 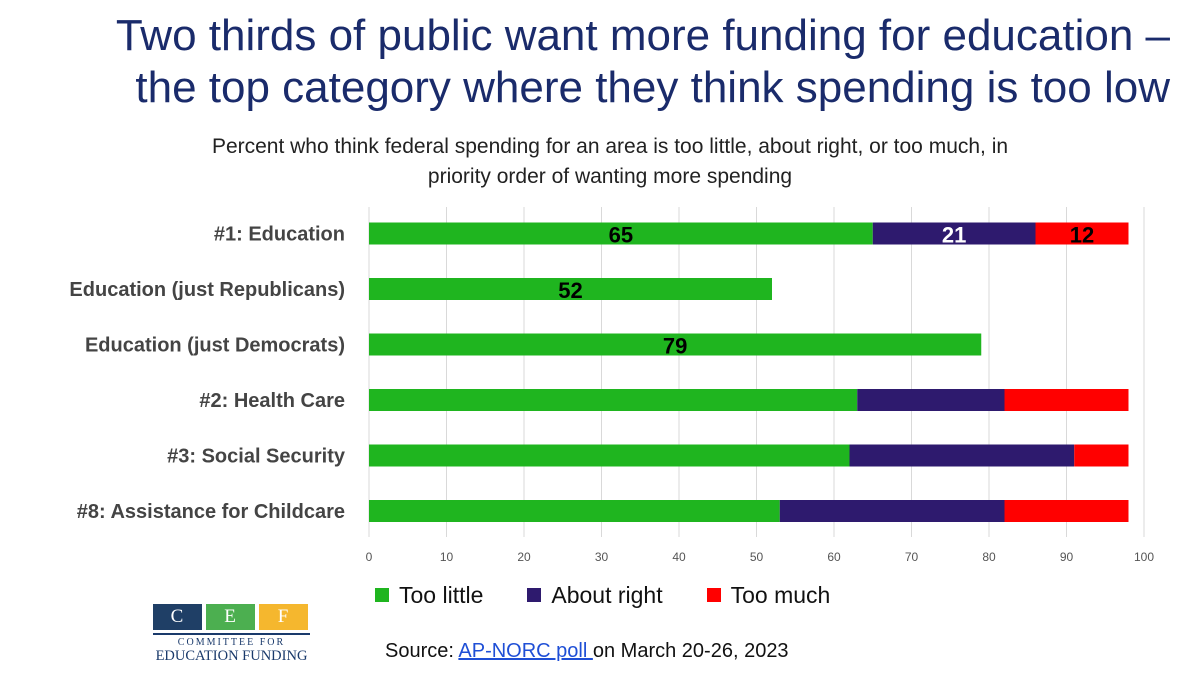 I want to click on data-label: 21, so click(x=954, y=235).